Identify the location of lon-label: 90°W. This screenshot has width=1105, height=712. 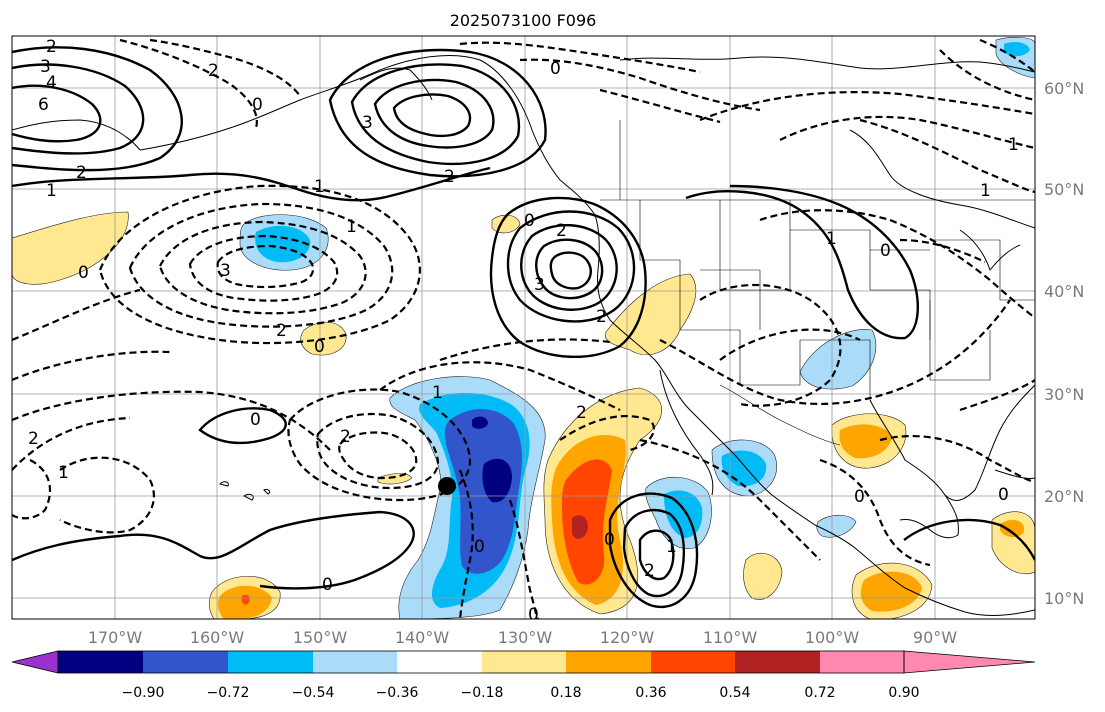
(935, 637).